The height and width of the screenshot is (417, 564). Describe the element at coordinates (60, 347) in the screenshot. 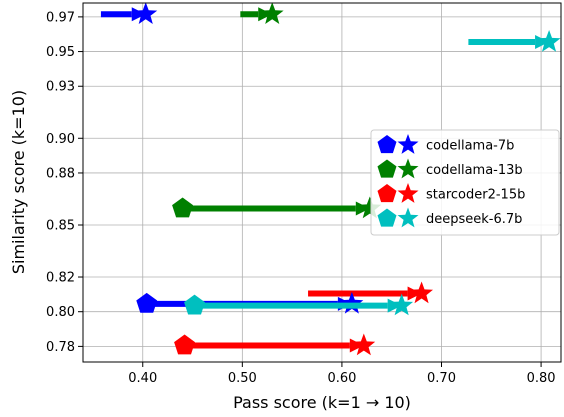

I see `y-tick-label: 0.78` at that location.